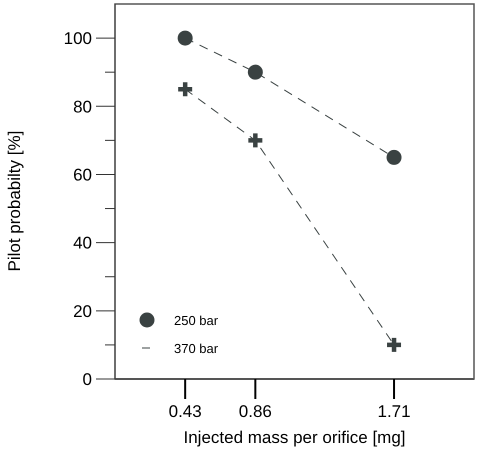  Describe the element at coordinates (394, 411) in the screenshot. I see `x-tick-label: 1.71` at that location.